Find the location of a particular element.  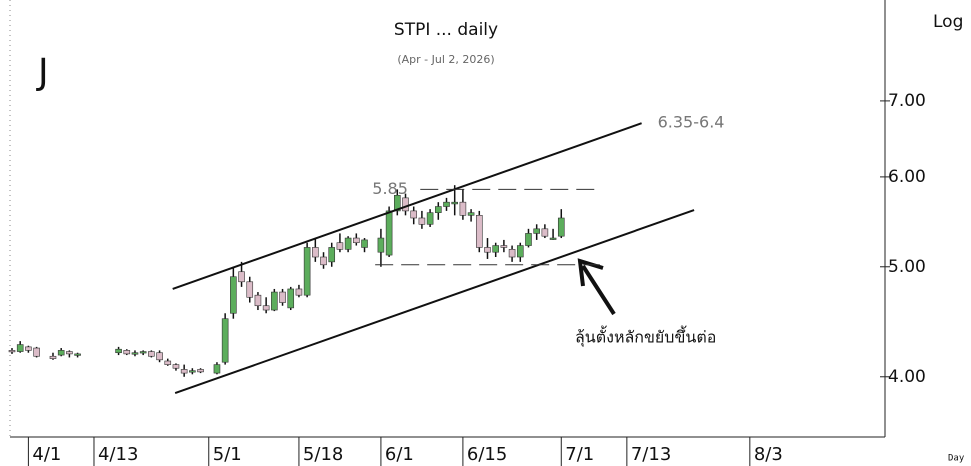

x-tick-label: 4/13 is located at coordinates (118, 454).